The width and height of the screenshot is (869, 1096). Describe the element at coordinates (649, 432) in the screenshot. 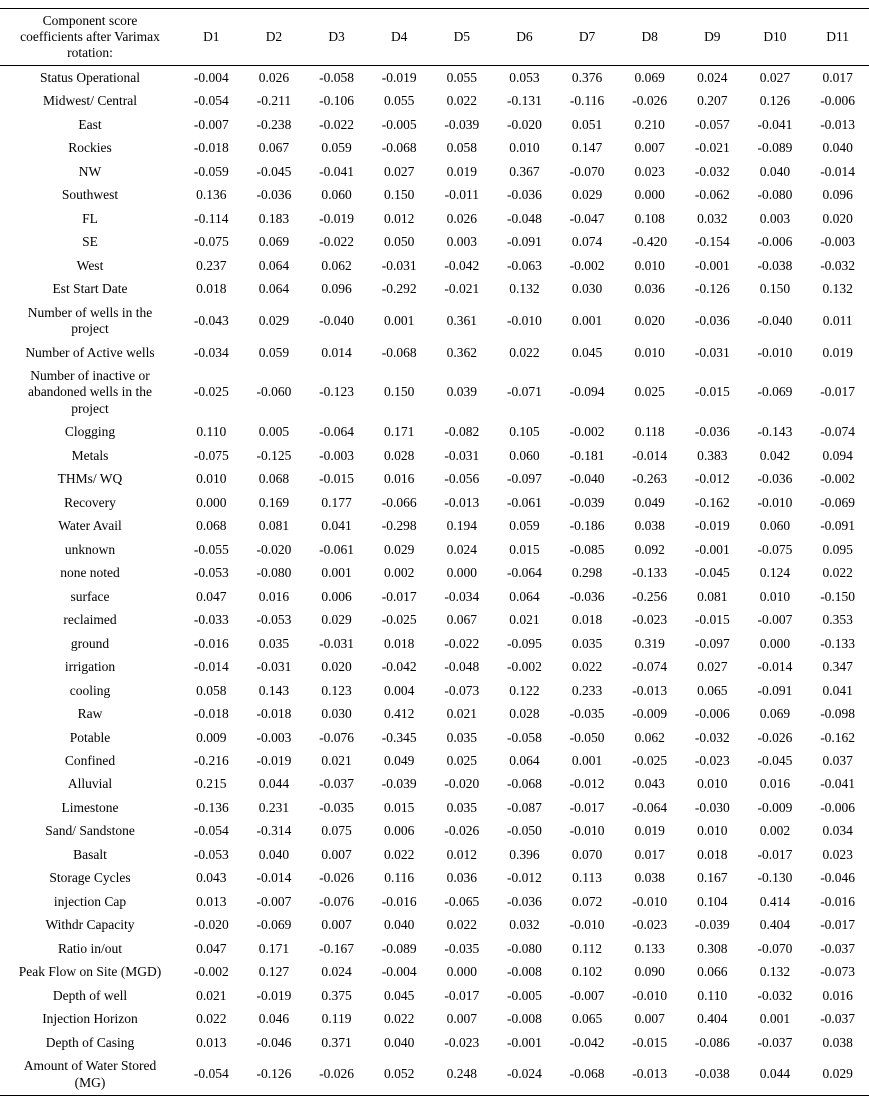

I see `cell-value: 0.118` at that location.